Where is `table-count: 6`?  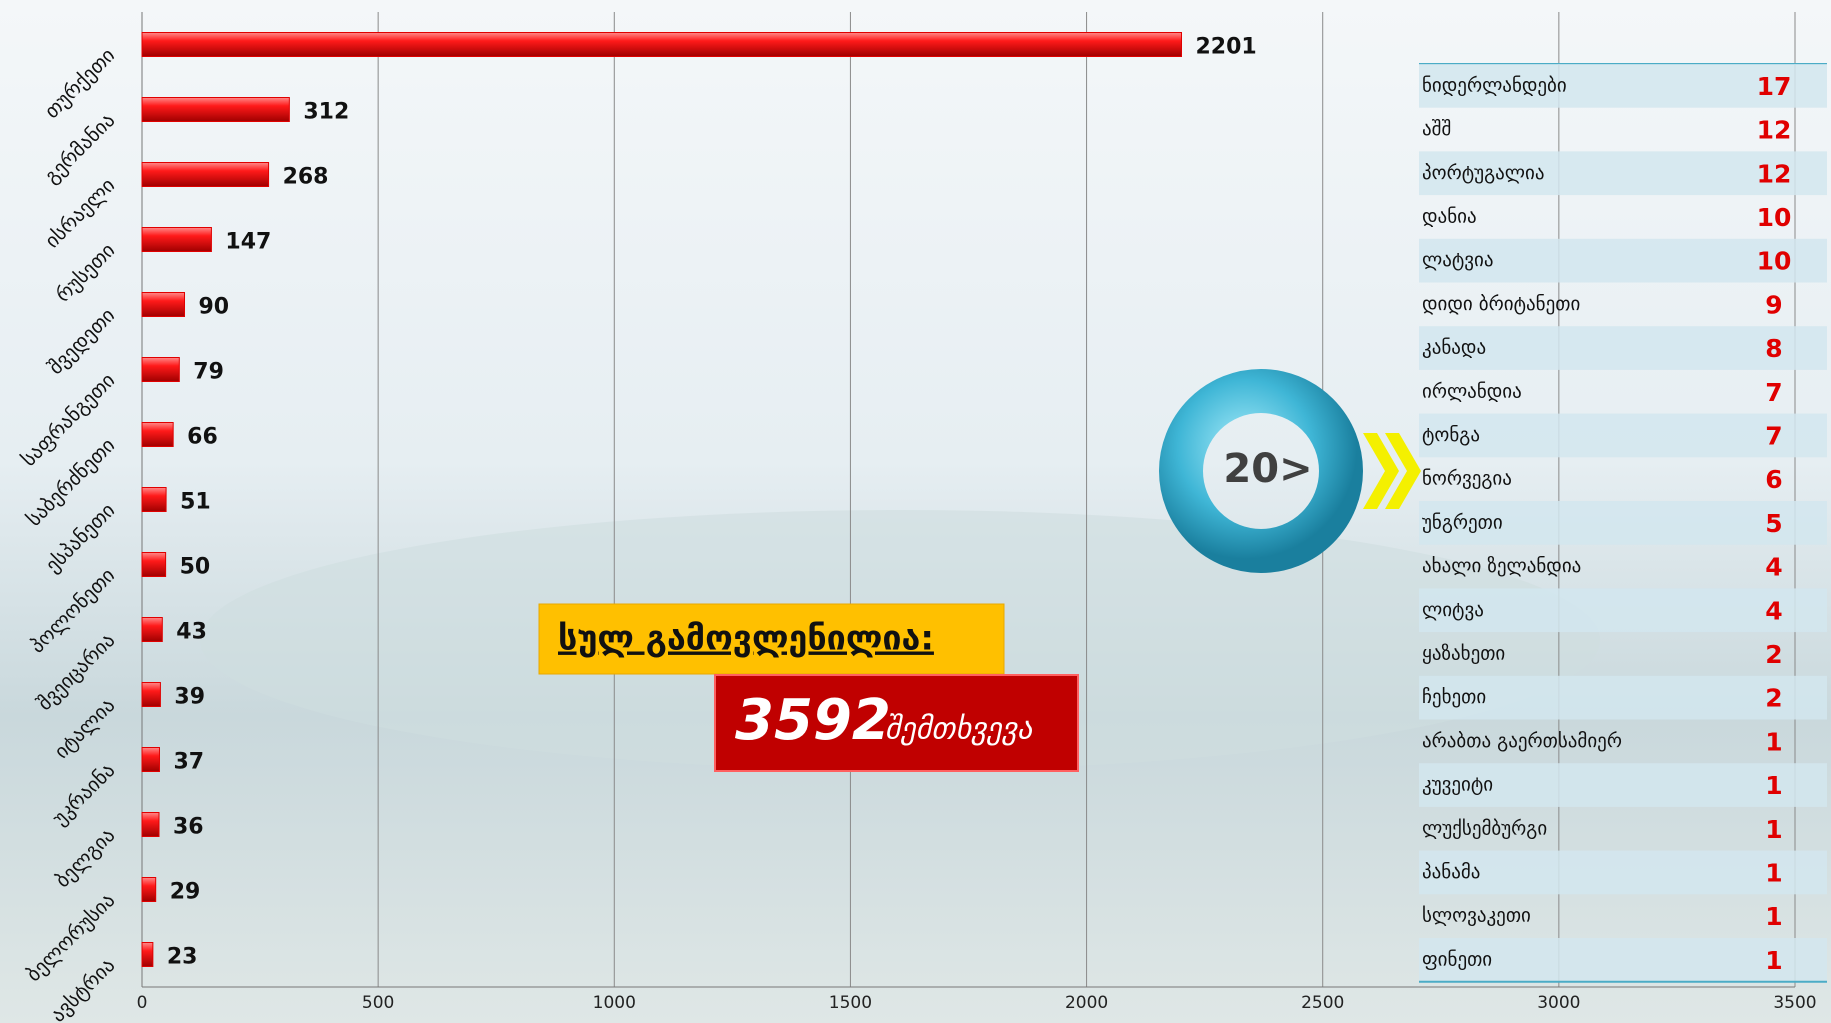 table-count: 6 is located at coordinates (1773, 479).